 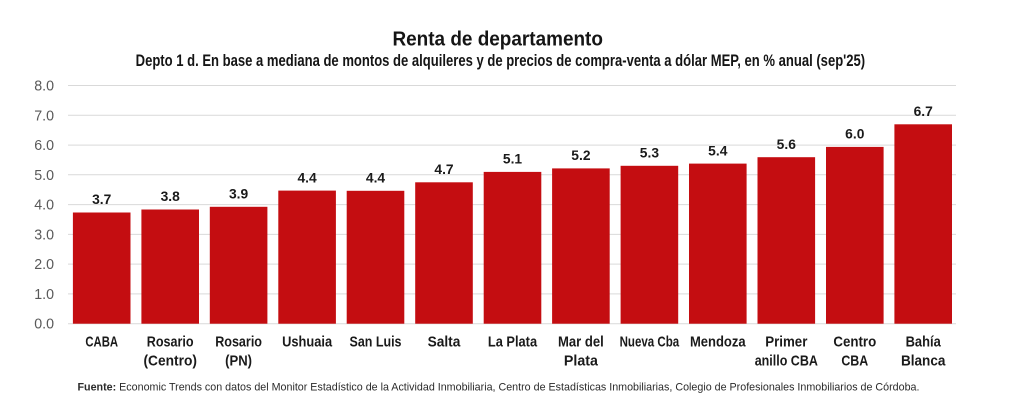 What do you see at coordinates (445, 342) in the screenshot?
I see `svg-text: Salta` at bounding box center [445, 342].